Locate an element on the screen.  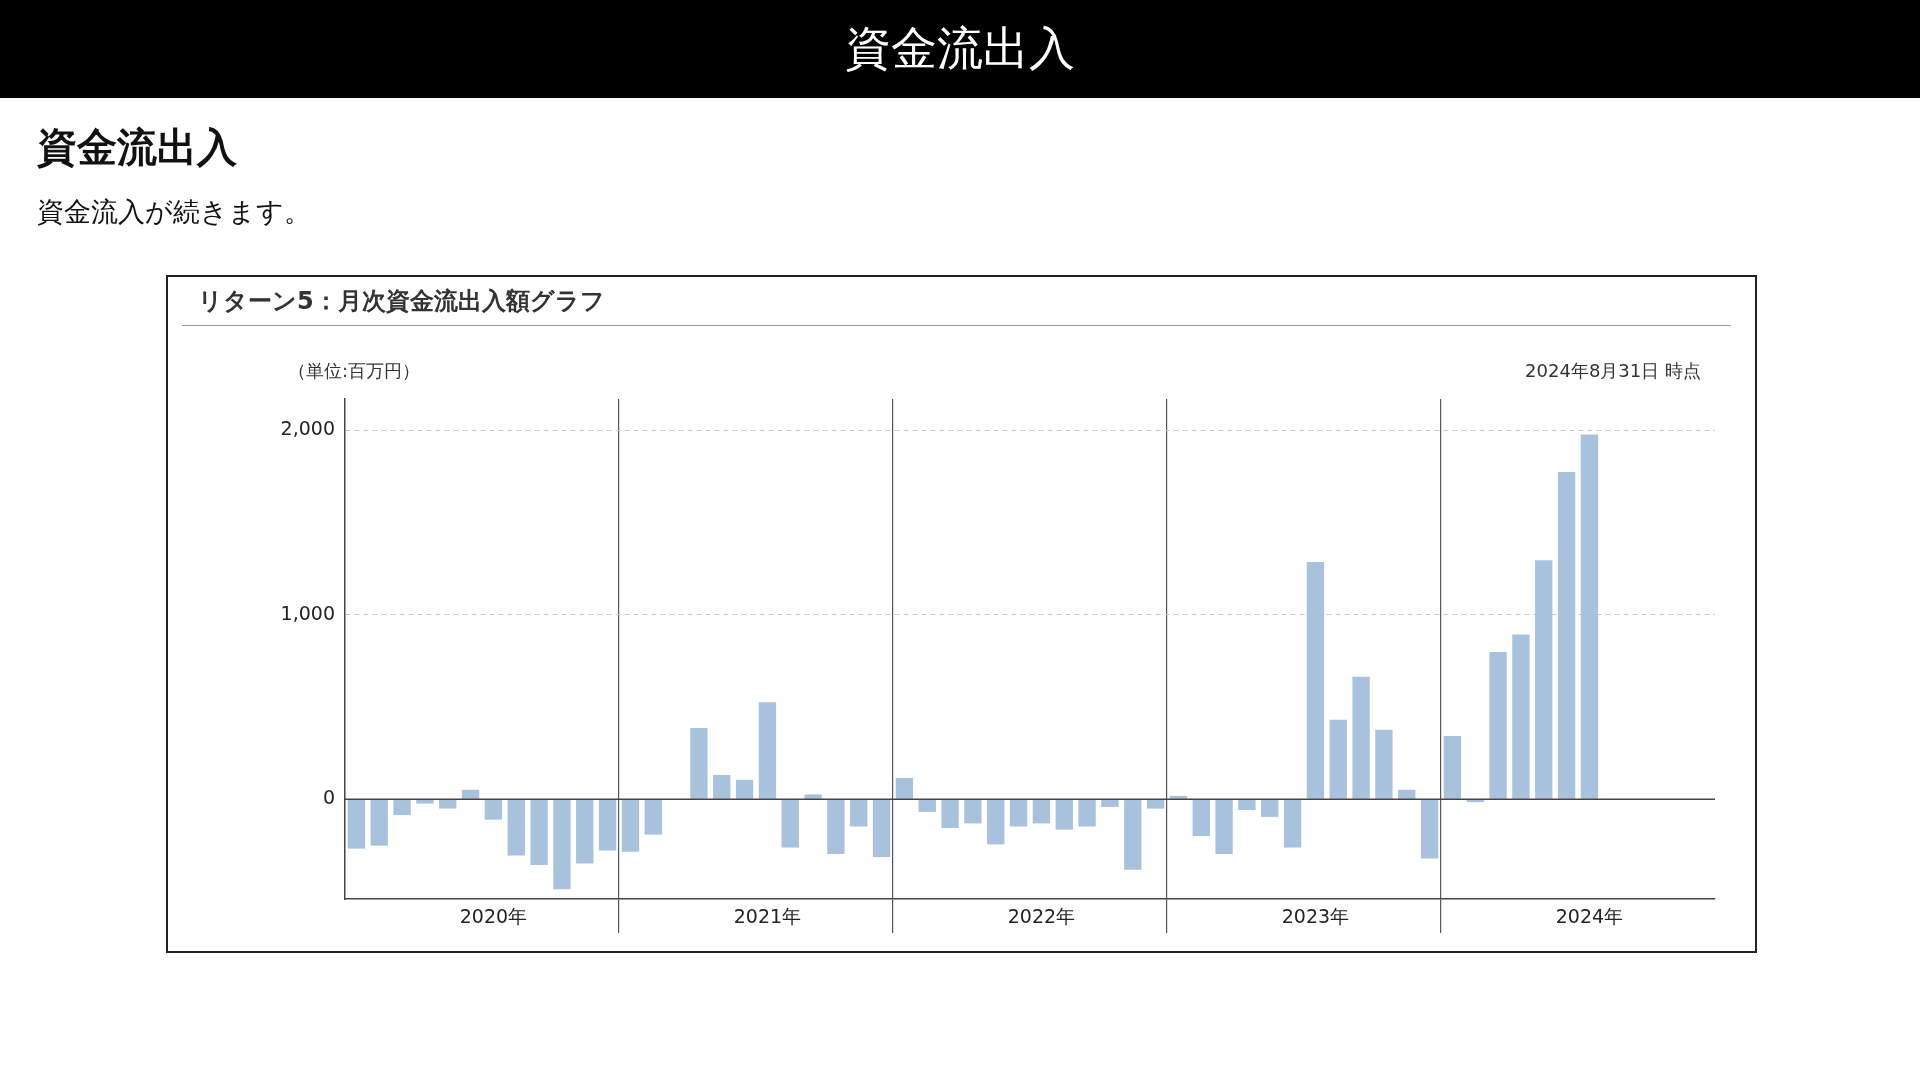
x-tick-label: 2024年 is located at coordinates (1589, 916).